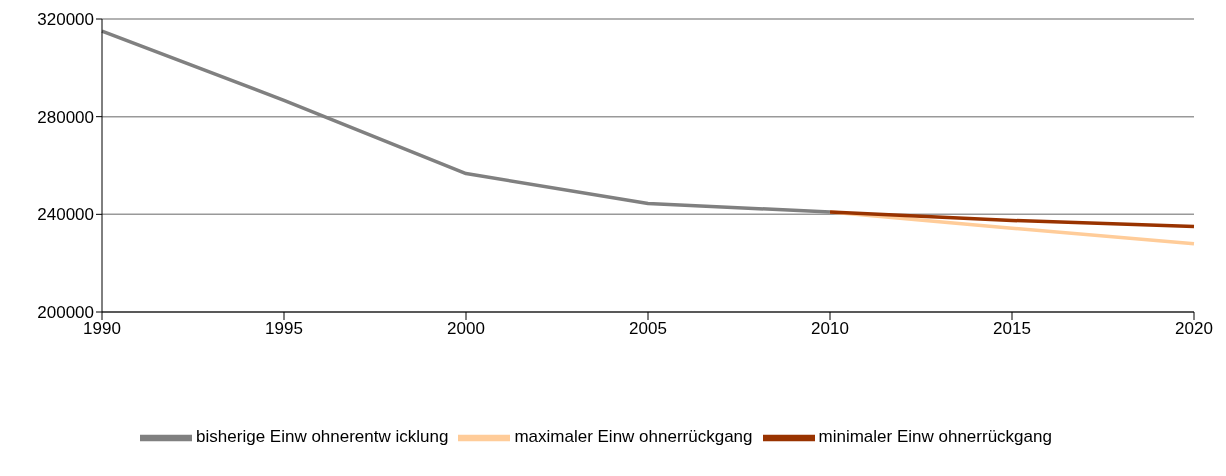 The height and width of the screenshot is (476, 1226). Describe the element at coordinates (633, 437) in the screenshot. I see `legend-label: maximaler Einw ohnerrückgang` at that location.